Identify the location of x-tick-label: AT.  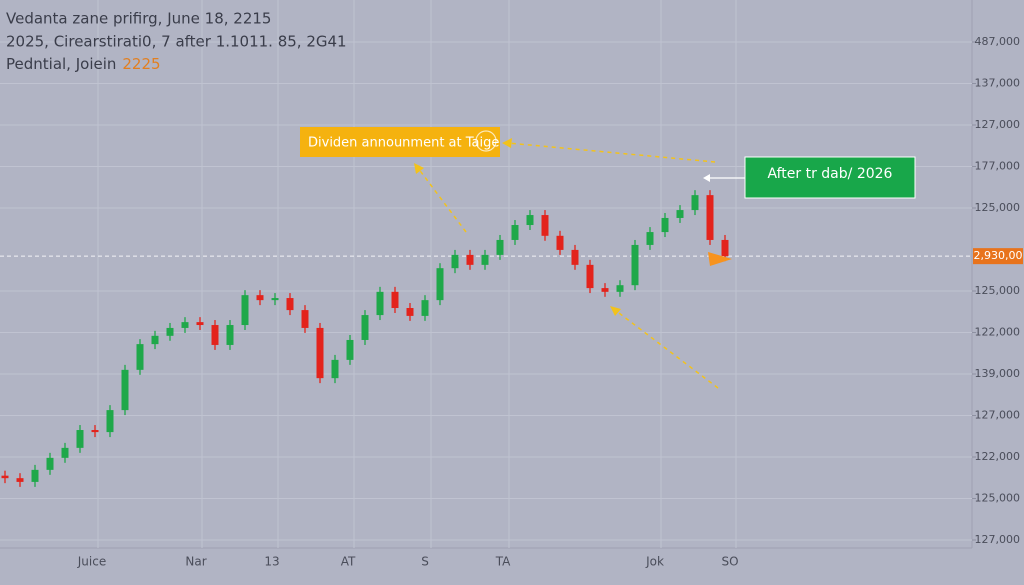
(348, 562).